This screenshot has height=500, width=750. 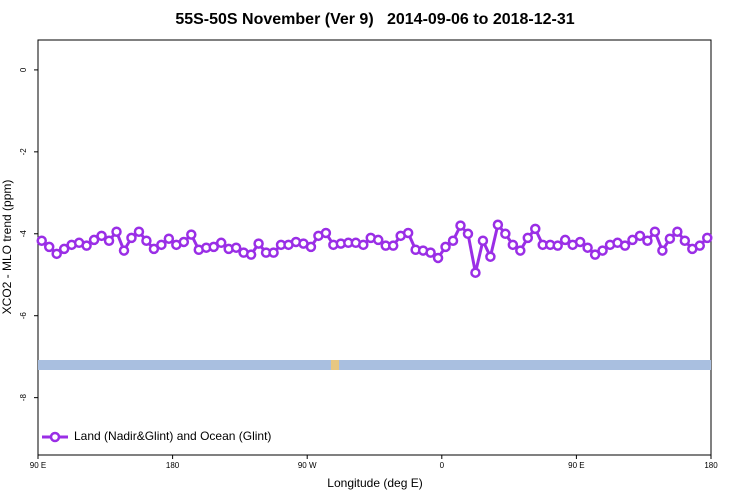 I want to click on y-tick-label: 0, so click(x=23, y=69).